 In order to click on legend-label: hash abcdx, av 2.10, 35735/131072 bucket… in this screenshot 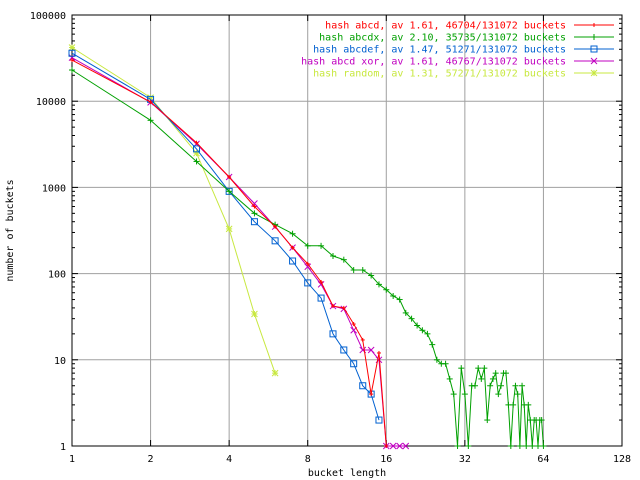, I will do `click(442, 38)`.